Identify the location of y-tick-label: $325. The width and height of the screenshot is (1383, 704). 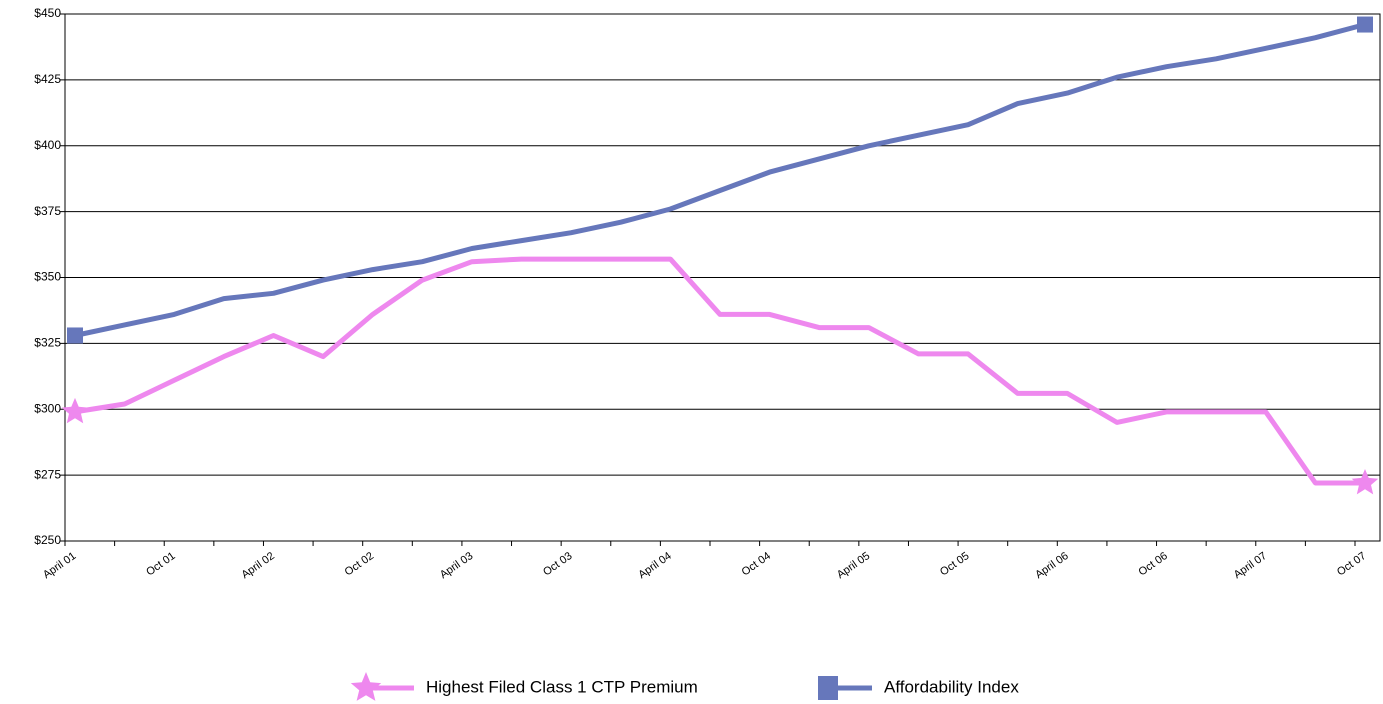
(47, 343).